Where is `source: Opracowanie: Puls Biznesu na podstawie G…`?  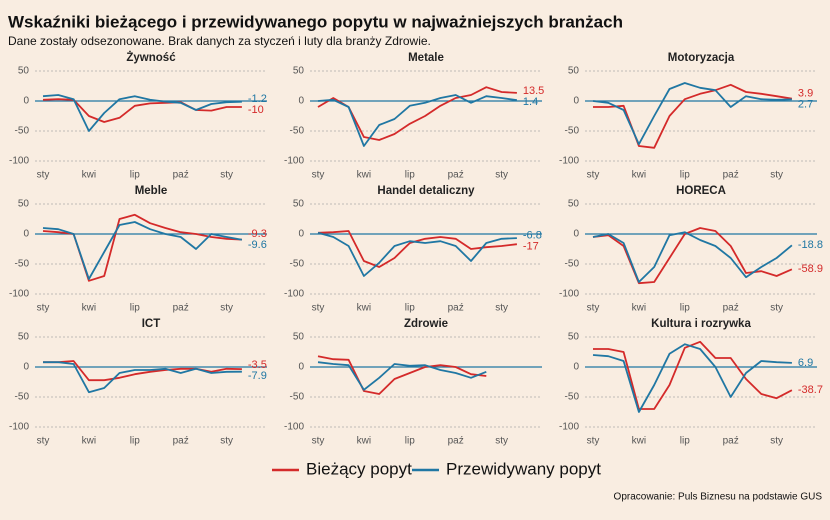
source: Opracowanie: Puls Biznesu na podstawie G… is located at coordinates (718, 497).